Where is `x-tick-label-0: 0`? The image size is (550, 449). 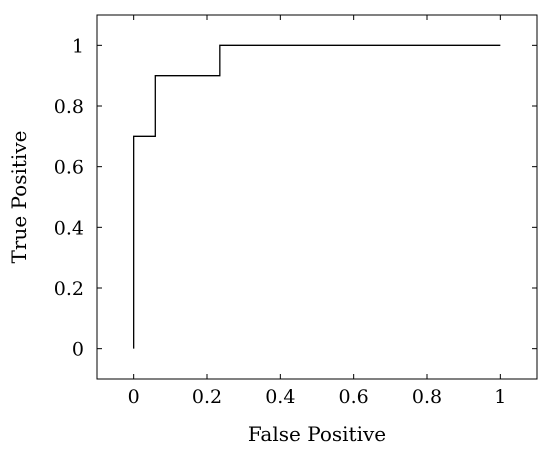 x-tick-label-0: 0 is located at coordinates (134, 397).